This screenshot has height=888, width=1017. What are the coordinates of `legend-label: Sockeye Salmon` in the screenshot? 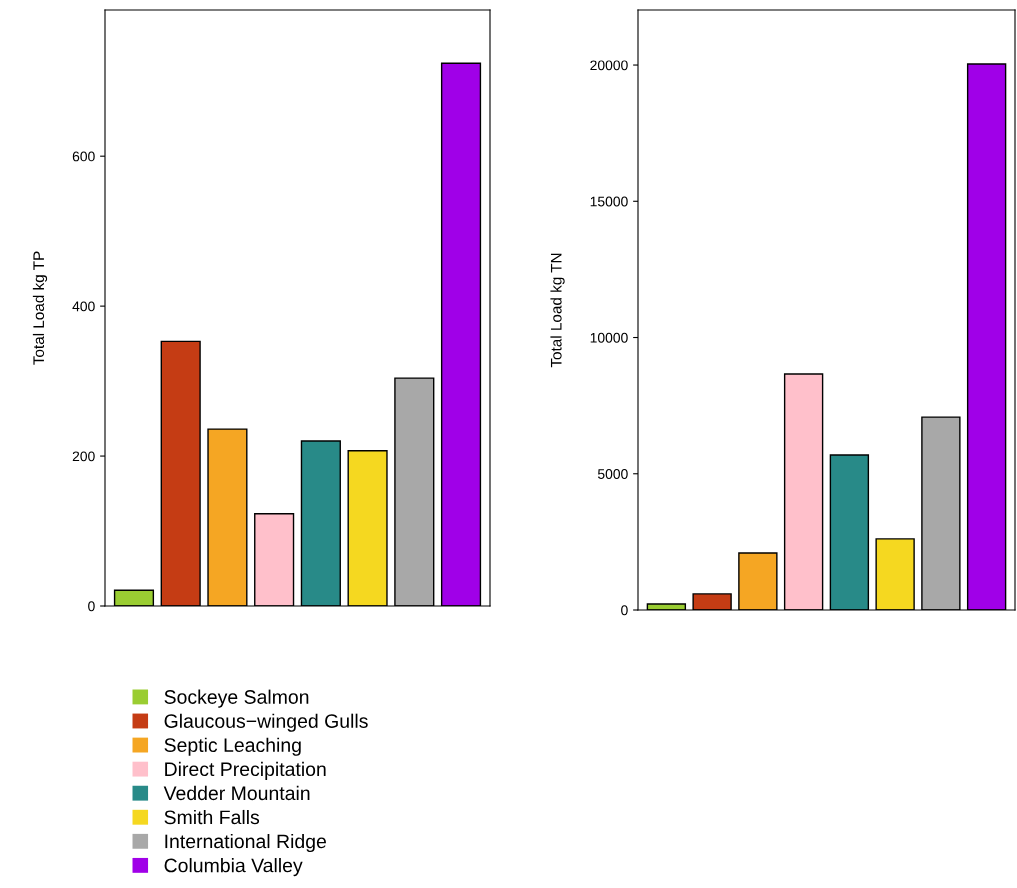 It's located at (236, 698).